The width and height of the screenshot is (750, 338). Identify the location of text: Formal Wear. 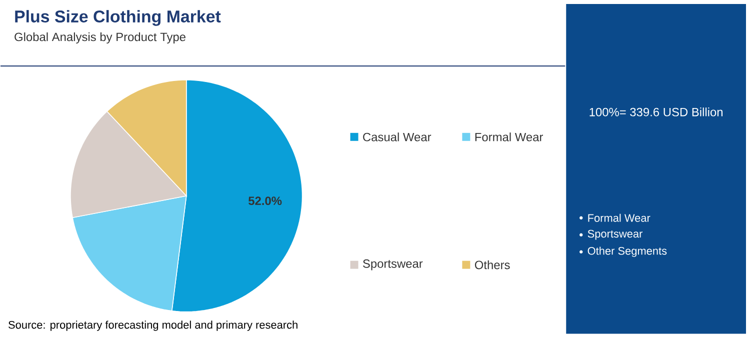
(619, 218).